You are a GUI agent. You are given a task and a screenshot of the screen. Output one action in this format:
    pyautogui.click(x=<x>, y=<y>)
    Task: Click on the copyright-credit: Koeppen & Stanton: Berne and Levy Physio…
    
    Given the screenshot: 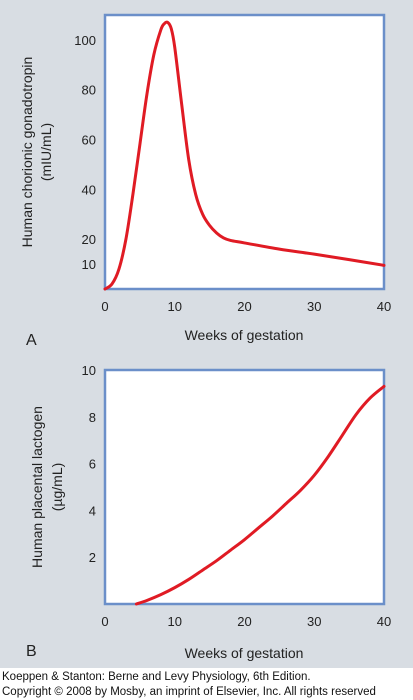 What is the action you would take?
    pyautogui.click(x=207, y=685)
    